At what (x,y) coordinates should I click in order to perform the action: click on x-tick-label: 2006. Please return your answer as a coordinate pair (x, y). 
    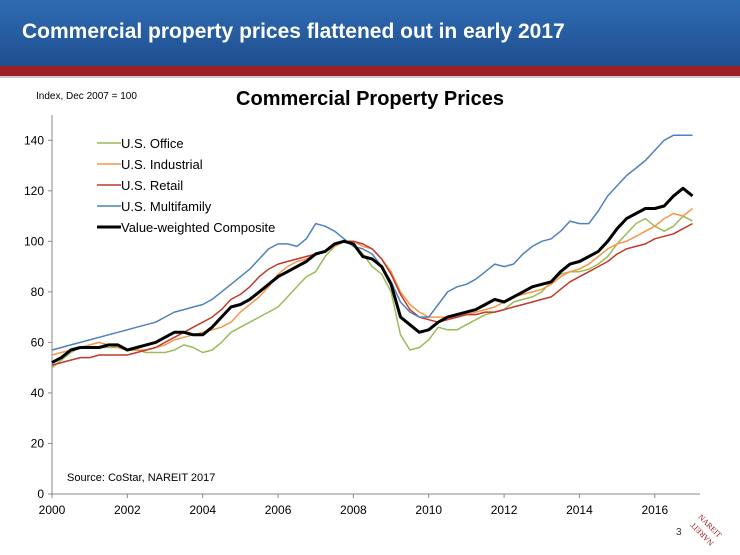
    Looking at the image, I should click on (278, 510).